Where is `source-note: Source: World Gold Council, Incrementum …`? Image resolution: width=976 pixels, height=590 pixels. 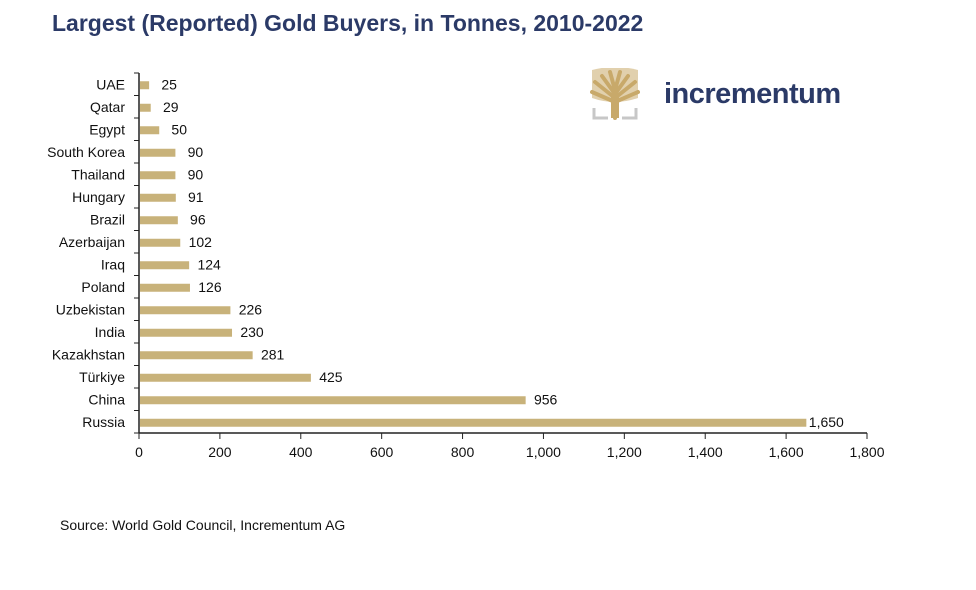
source-note: Source: World Gold Council, Incrementum … is located at coordinates (203, 525).